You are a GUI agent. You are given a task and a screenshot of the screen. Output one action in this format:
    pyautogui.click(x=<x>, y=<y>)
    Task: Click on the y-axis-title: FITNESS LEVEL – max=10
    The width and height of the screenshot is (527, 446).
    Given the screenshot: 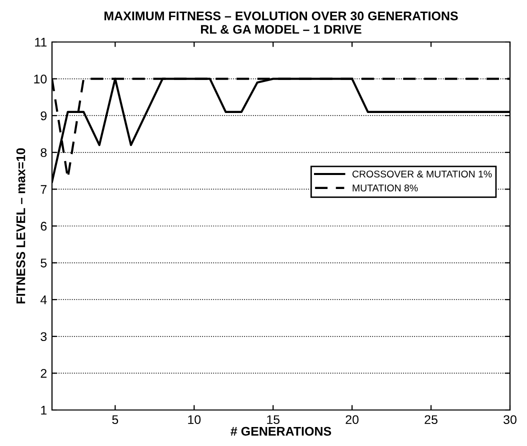 What is the action you would take?
    pyautogui.click(x=21, y=226)
    